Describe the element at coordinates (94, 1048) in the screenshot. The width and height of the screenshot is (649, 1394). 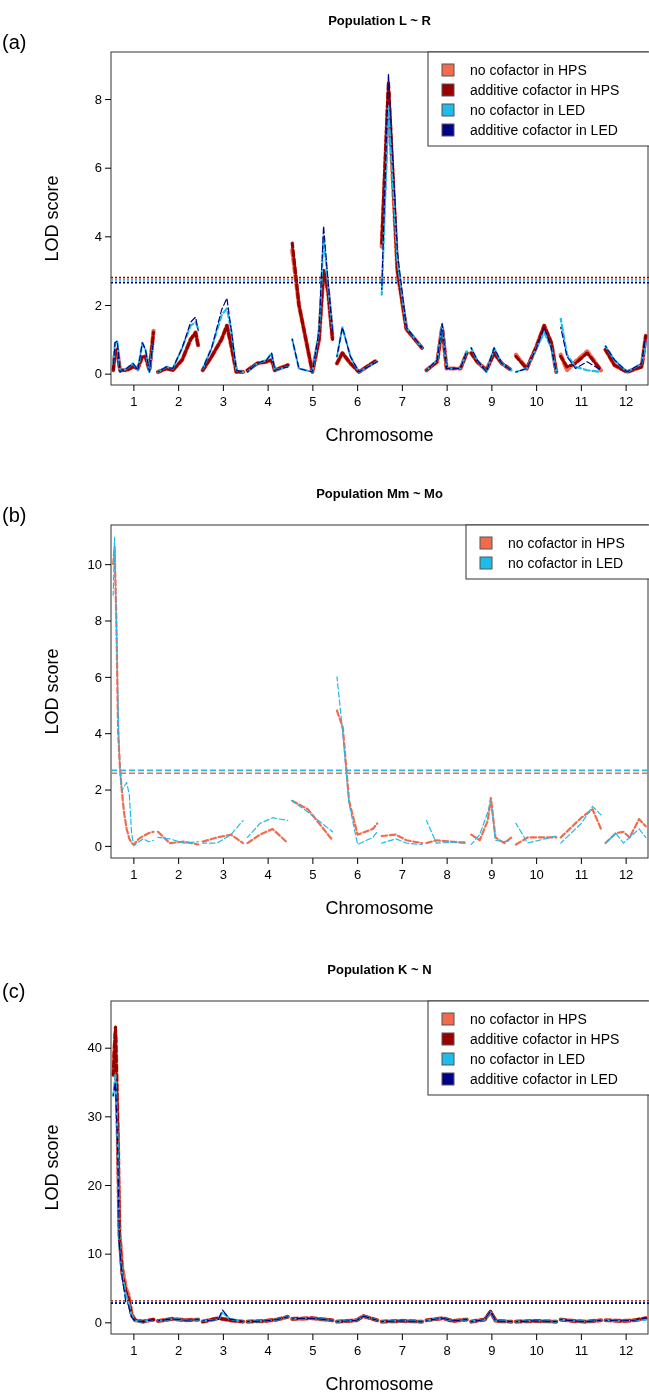
I see `y-tick-label: 40` at that location.